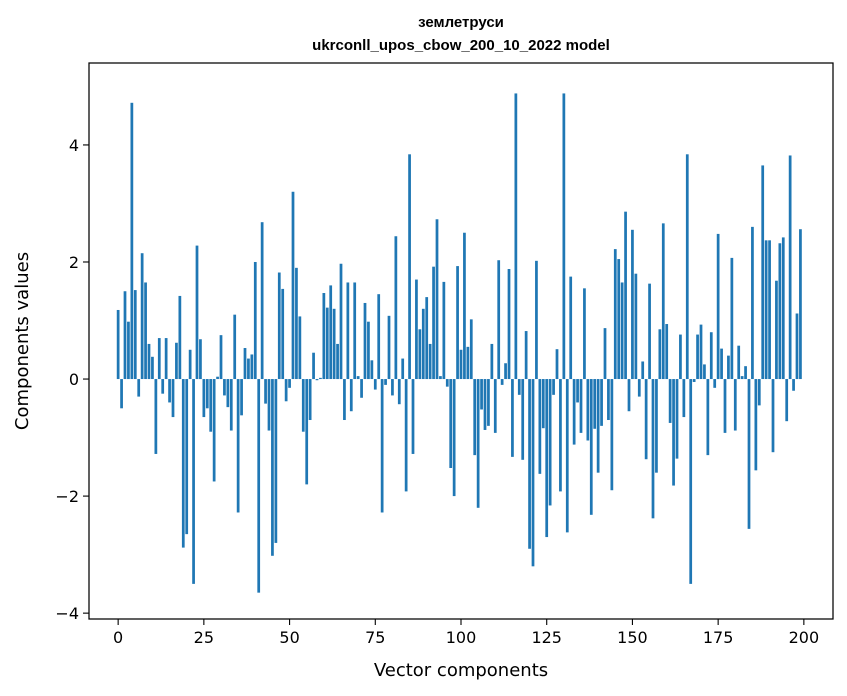 Image resolution: width=847 pixels, height=696 pixels. Describe the element at coordinates (461, 22) in the screenshot. I see `chart-title-line-1: землетруси` at that location.